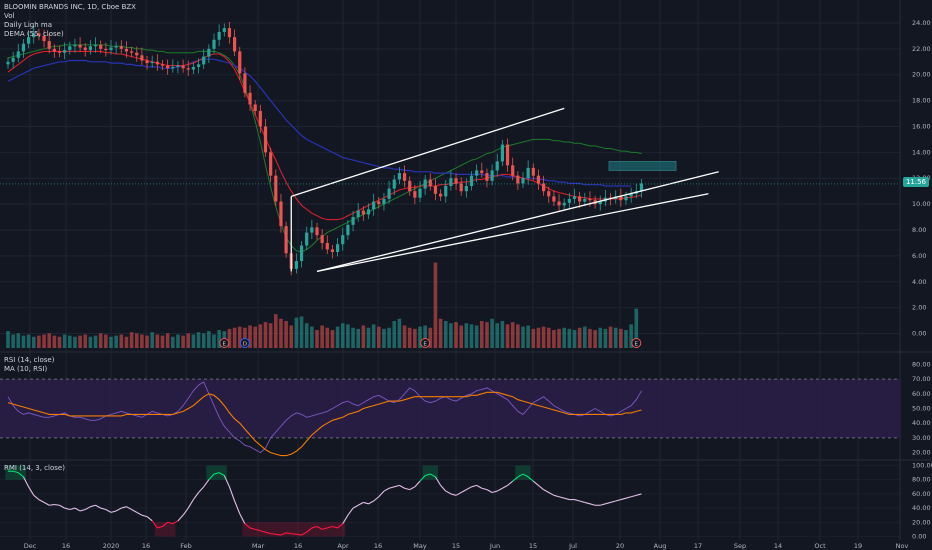 This screenshot has width=932, height=550. Describe the element at coordinates (28, 25) in the screenshot. I see `legend-sma: Daily Ligh ma` at that location.